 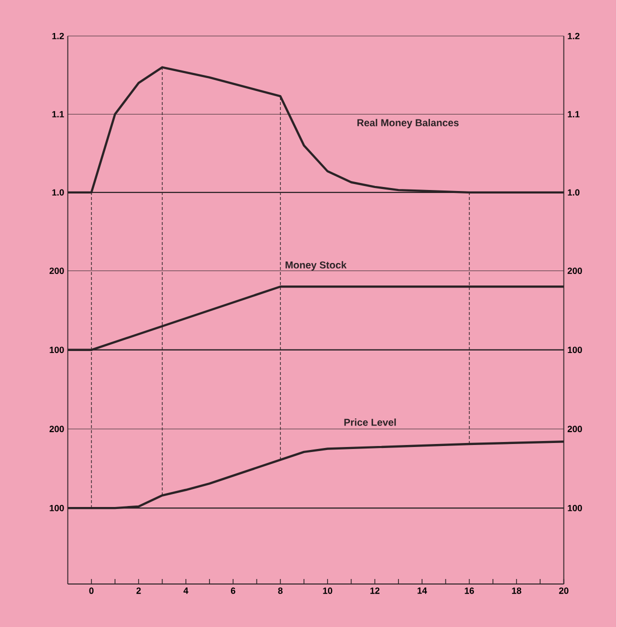 I want to click on y-tick-label: 1.0, so click(x=58, y=192).